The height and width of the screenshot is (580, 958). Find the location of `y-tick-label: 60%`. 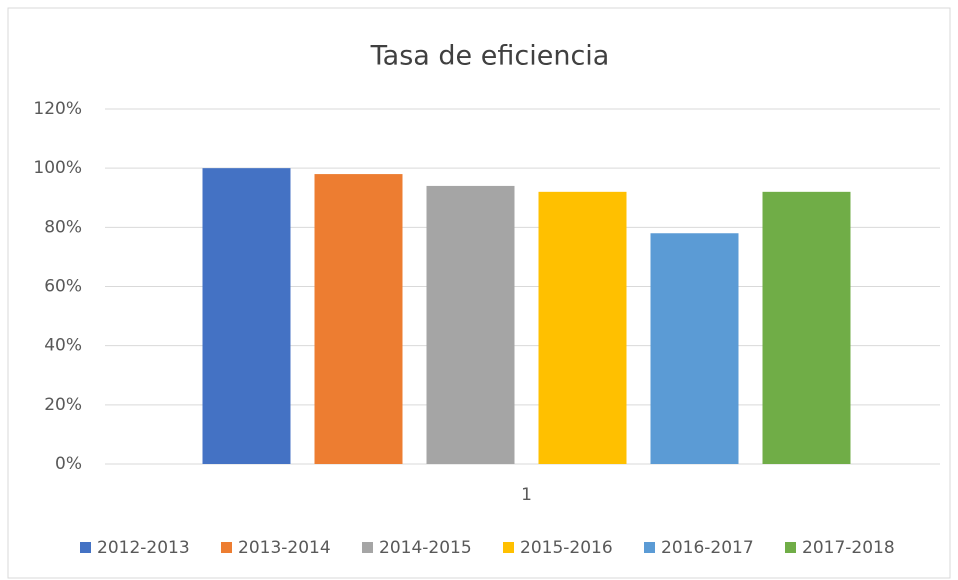

y-tick-label: 60% is located at coordinates (63, 287).